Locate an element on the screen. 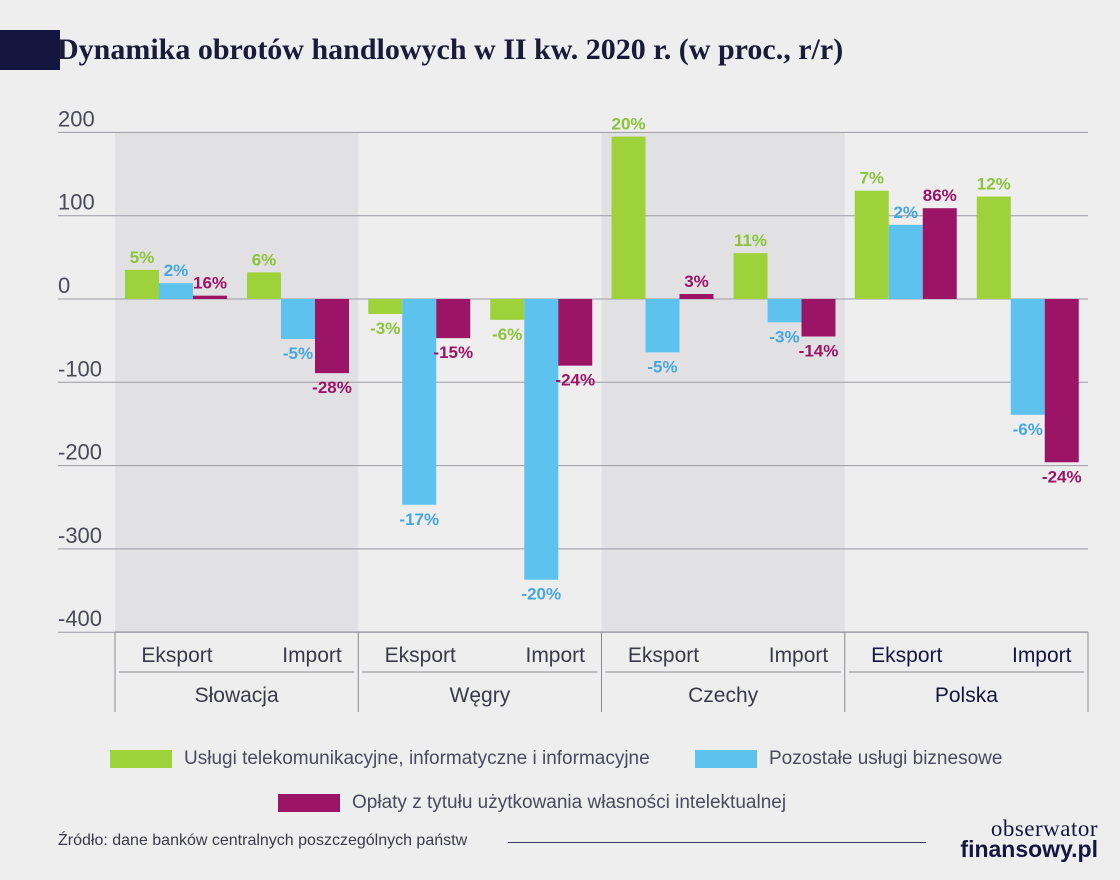 This screenshot has width=1120, height=880. bar-polska-import-s3 is located at coordinates (1061, 381).